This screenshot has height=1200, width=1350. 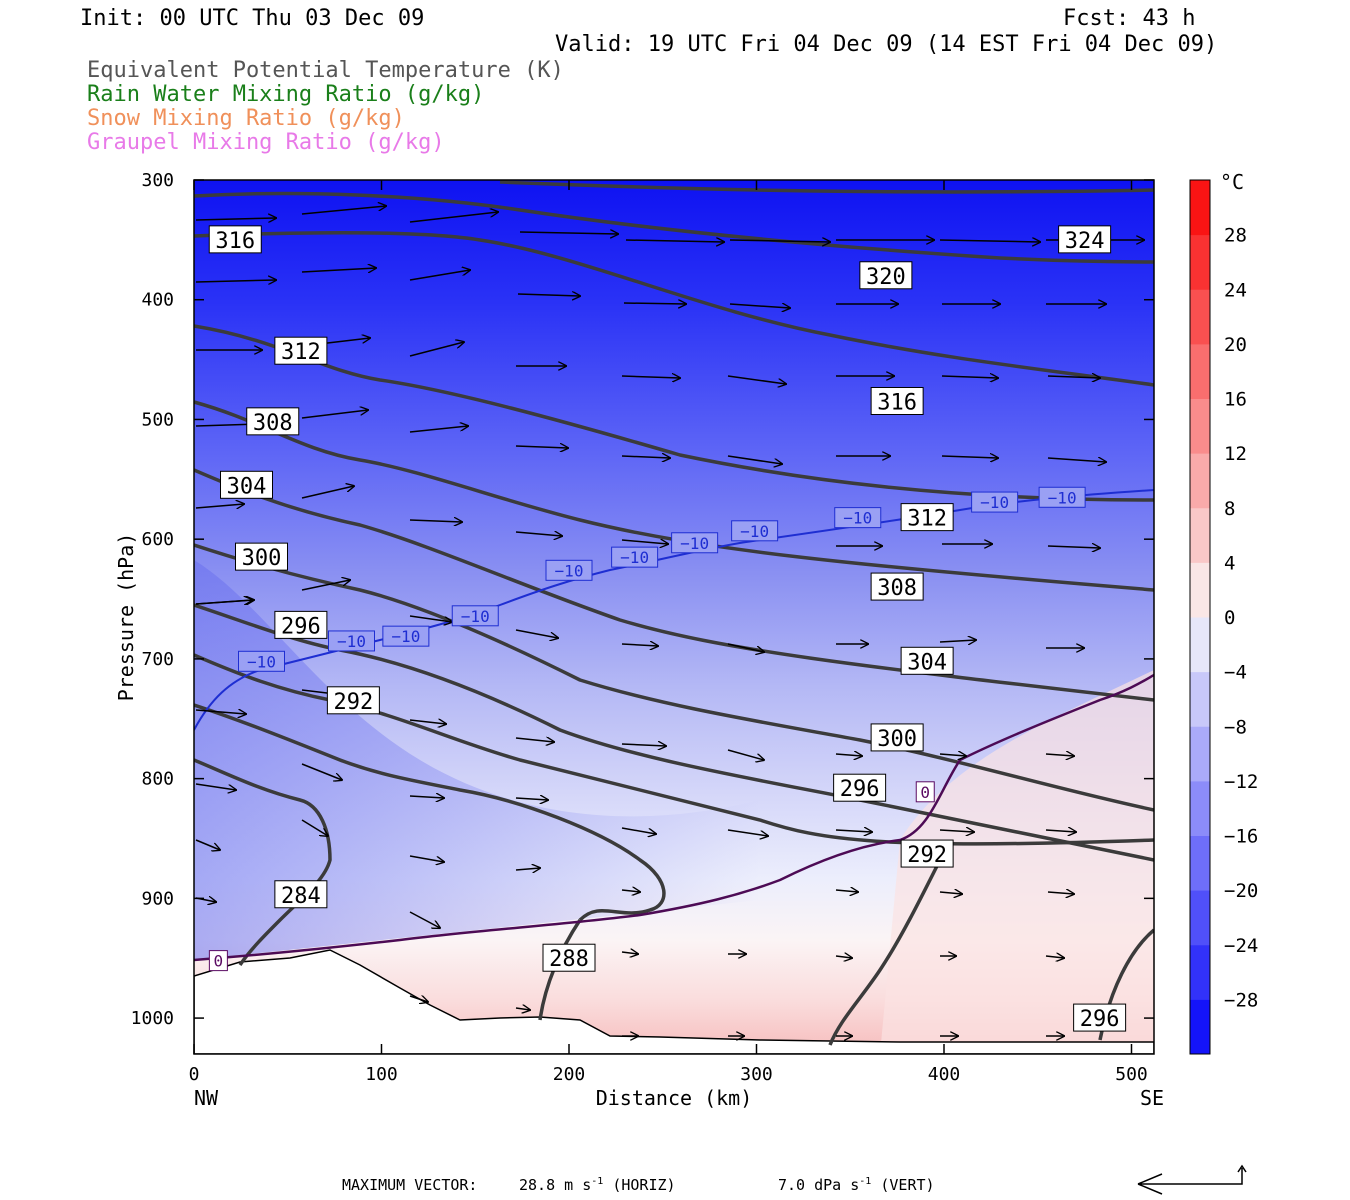 I want to click on theta-e-label: 316, so click(x=897, y=402).